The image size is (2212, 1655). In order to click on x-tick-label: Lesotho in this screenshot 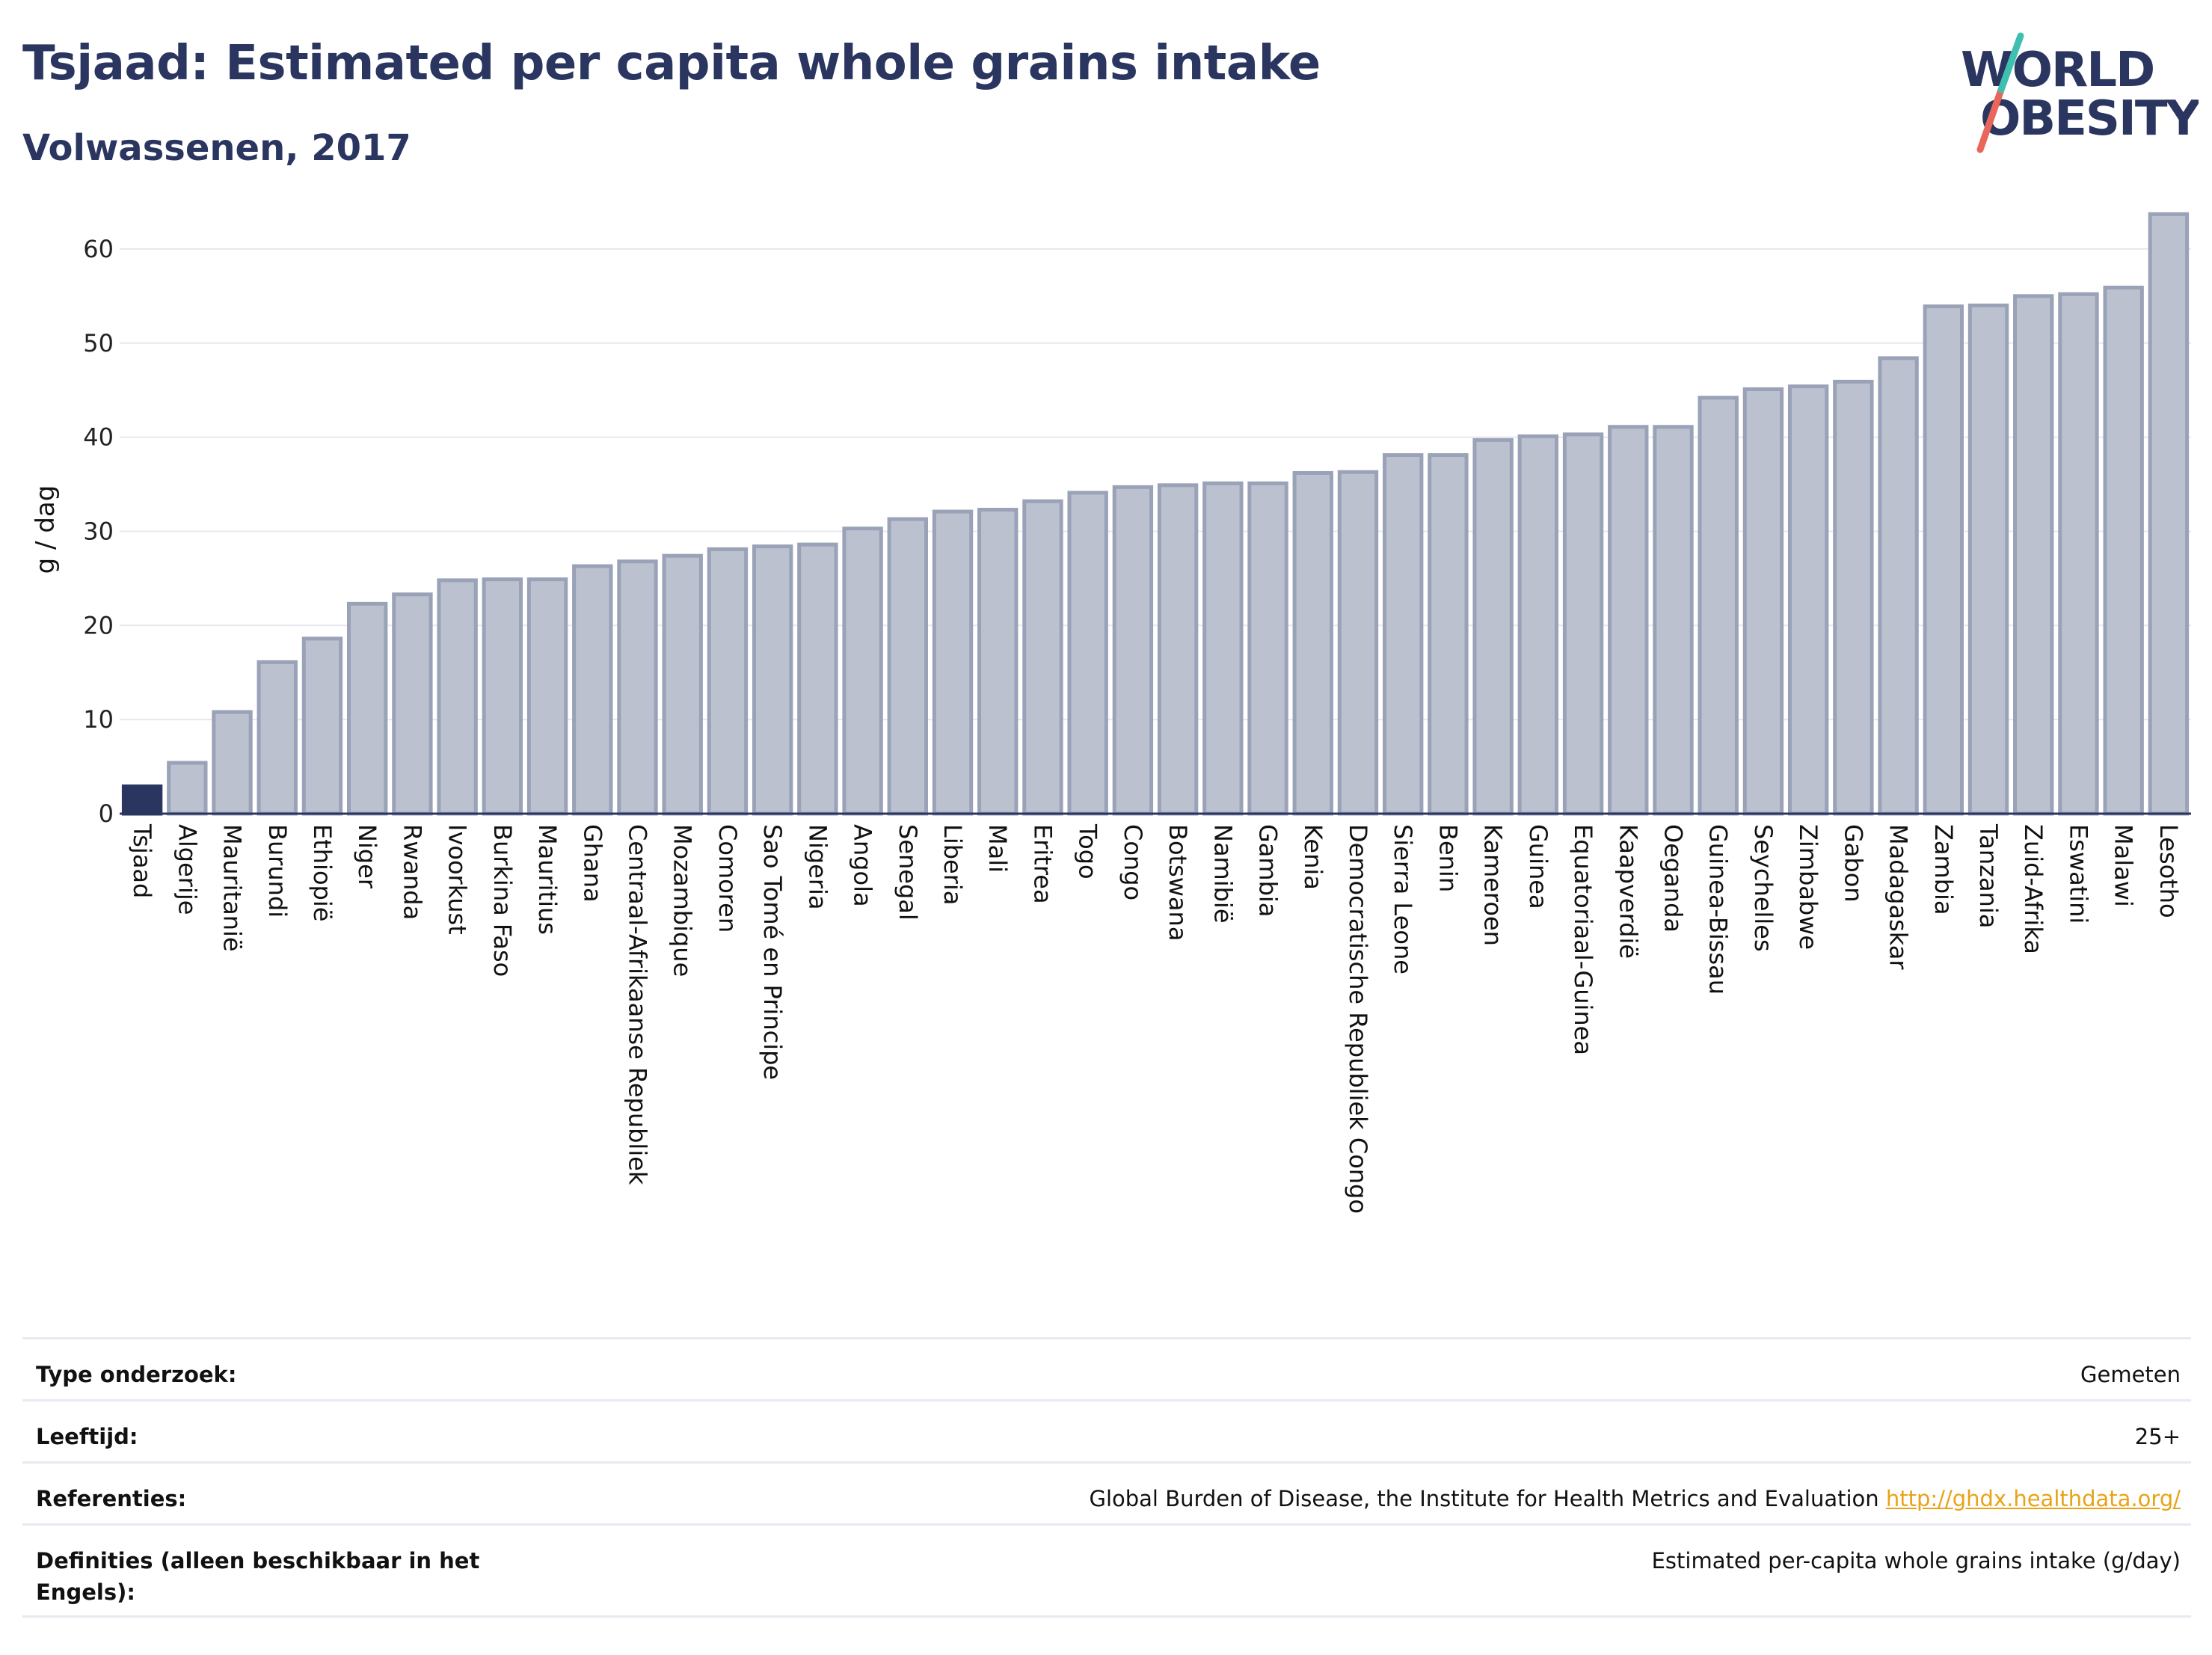, I will do `click(2168, 871)`.